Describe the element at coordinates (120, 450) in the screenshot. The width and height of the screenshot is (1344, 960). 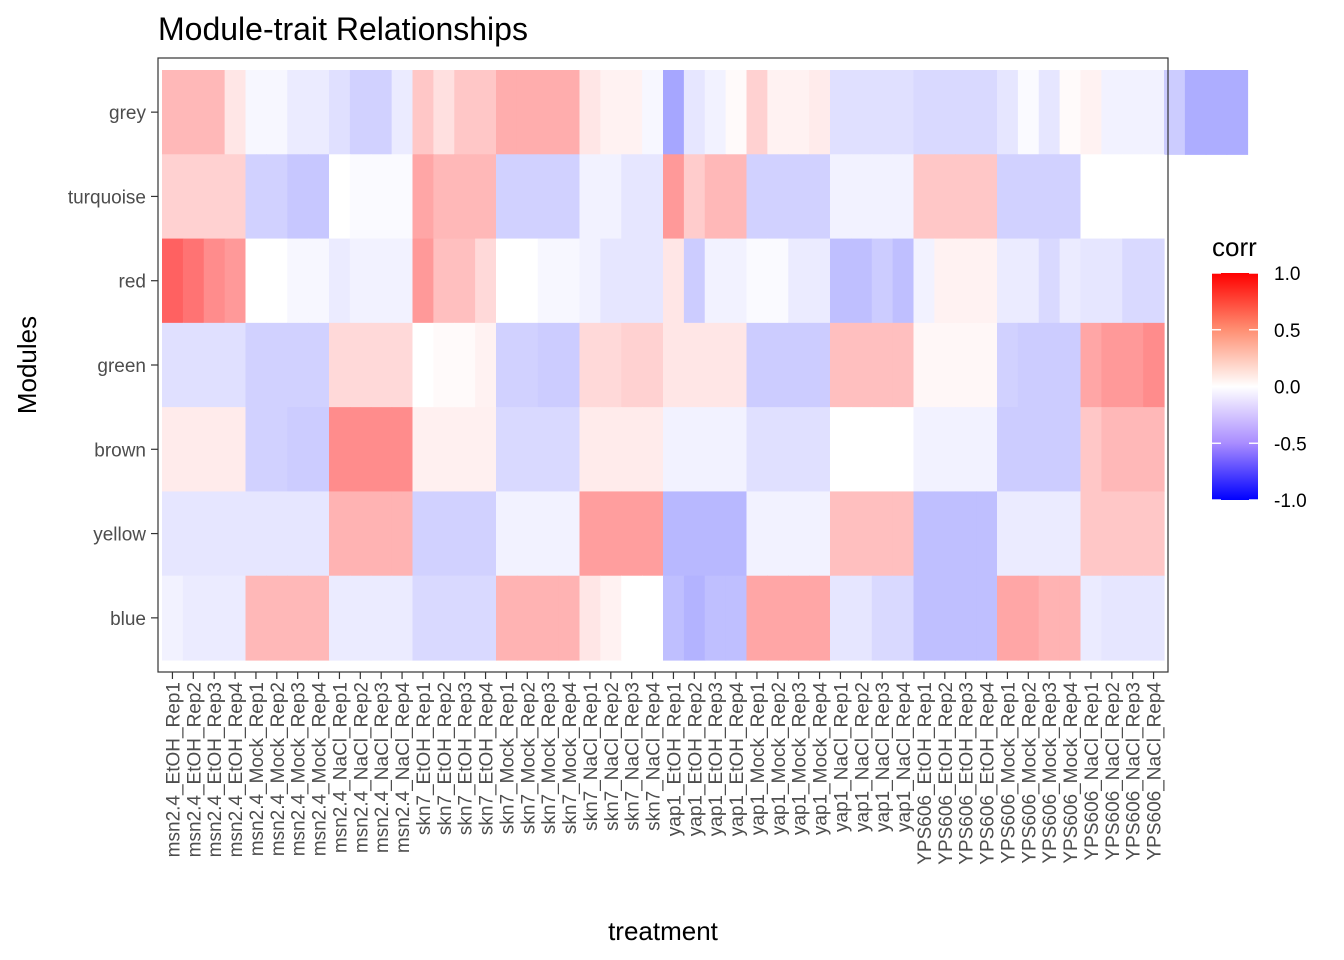
I see `y-tick-label: brown` at that location.